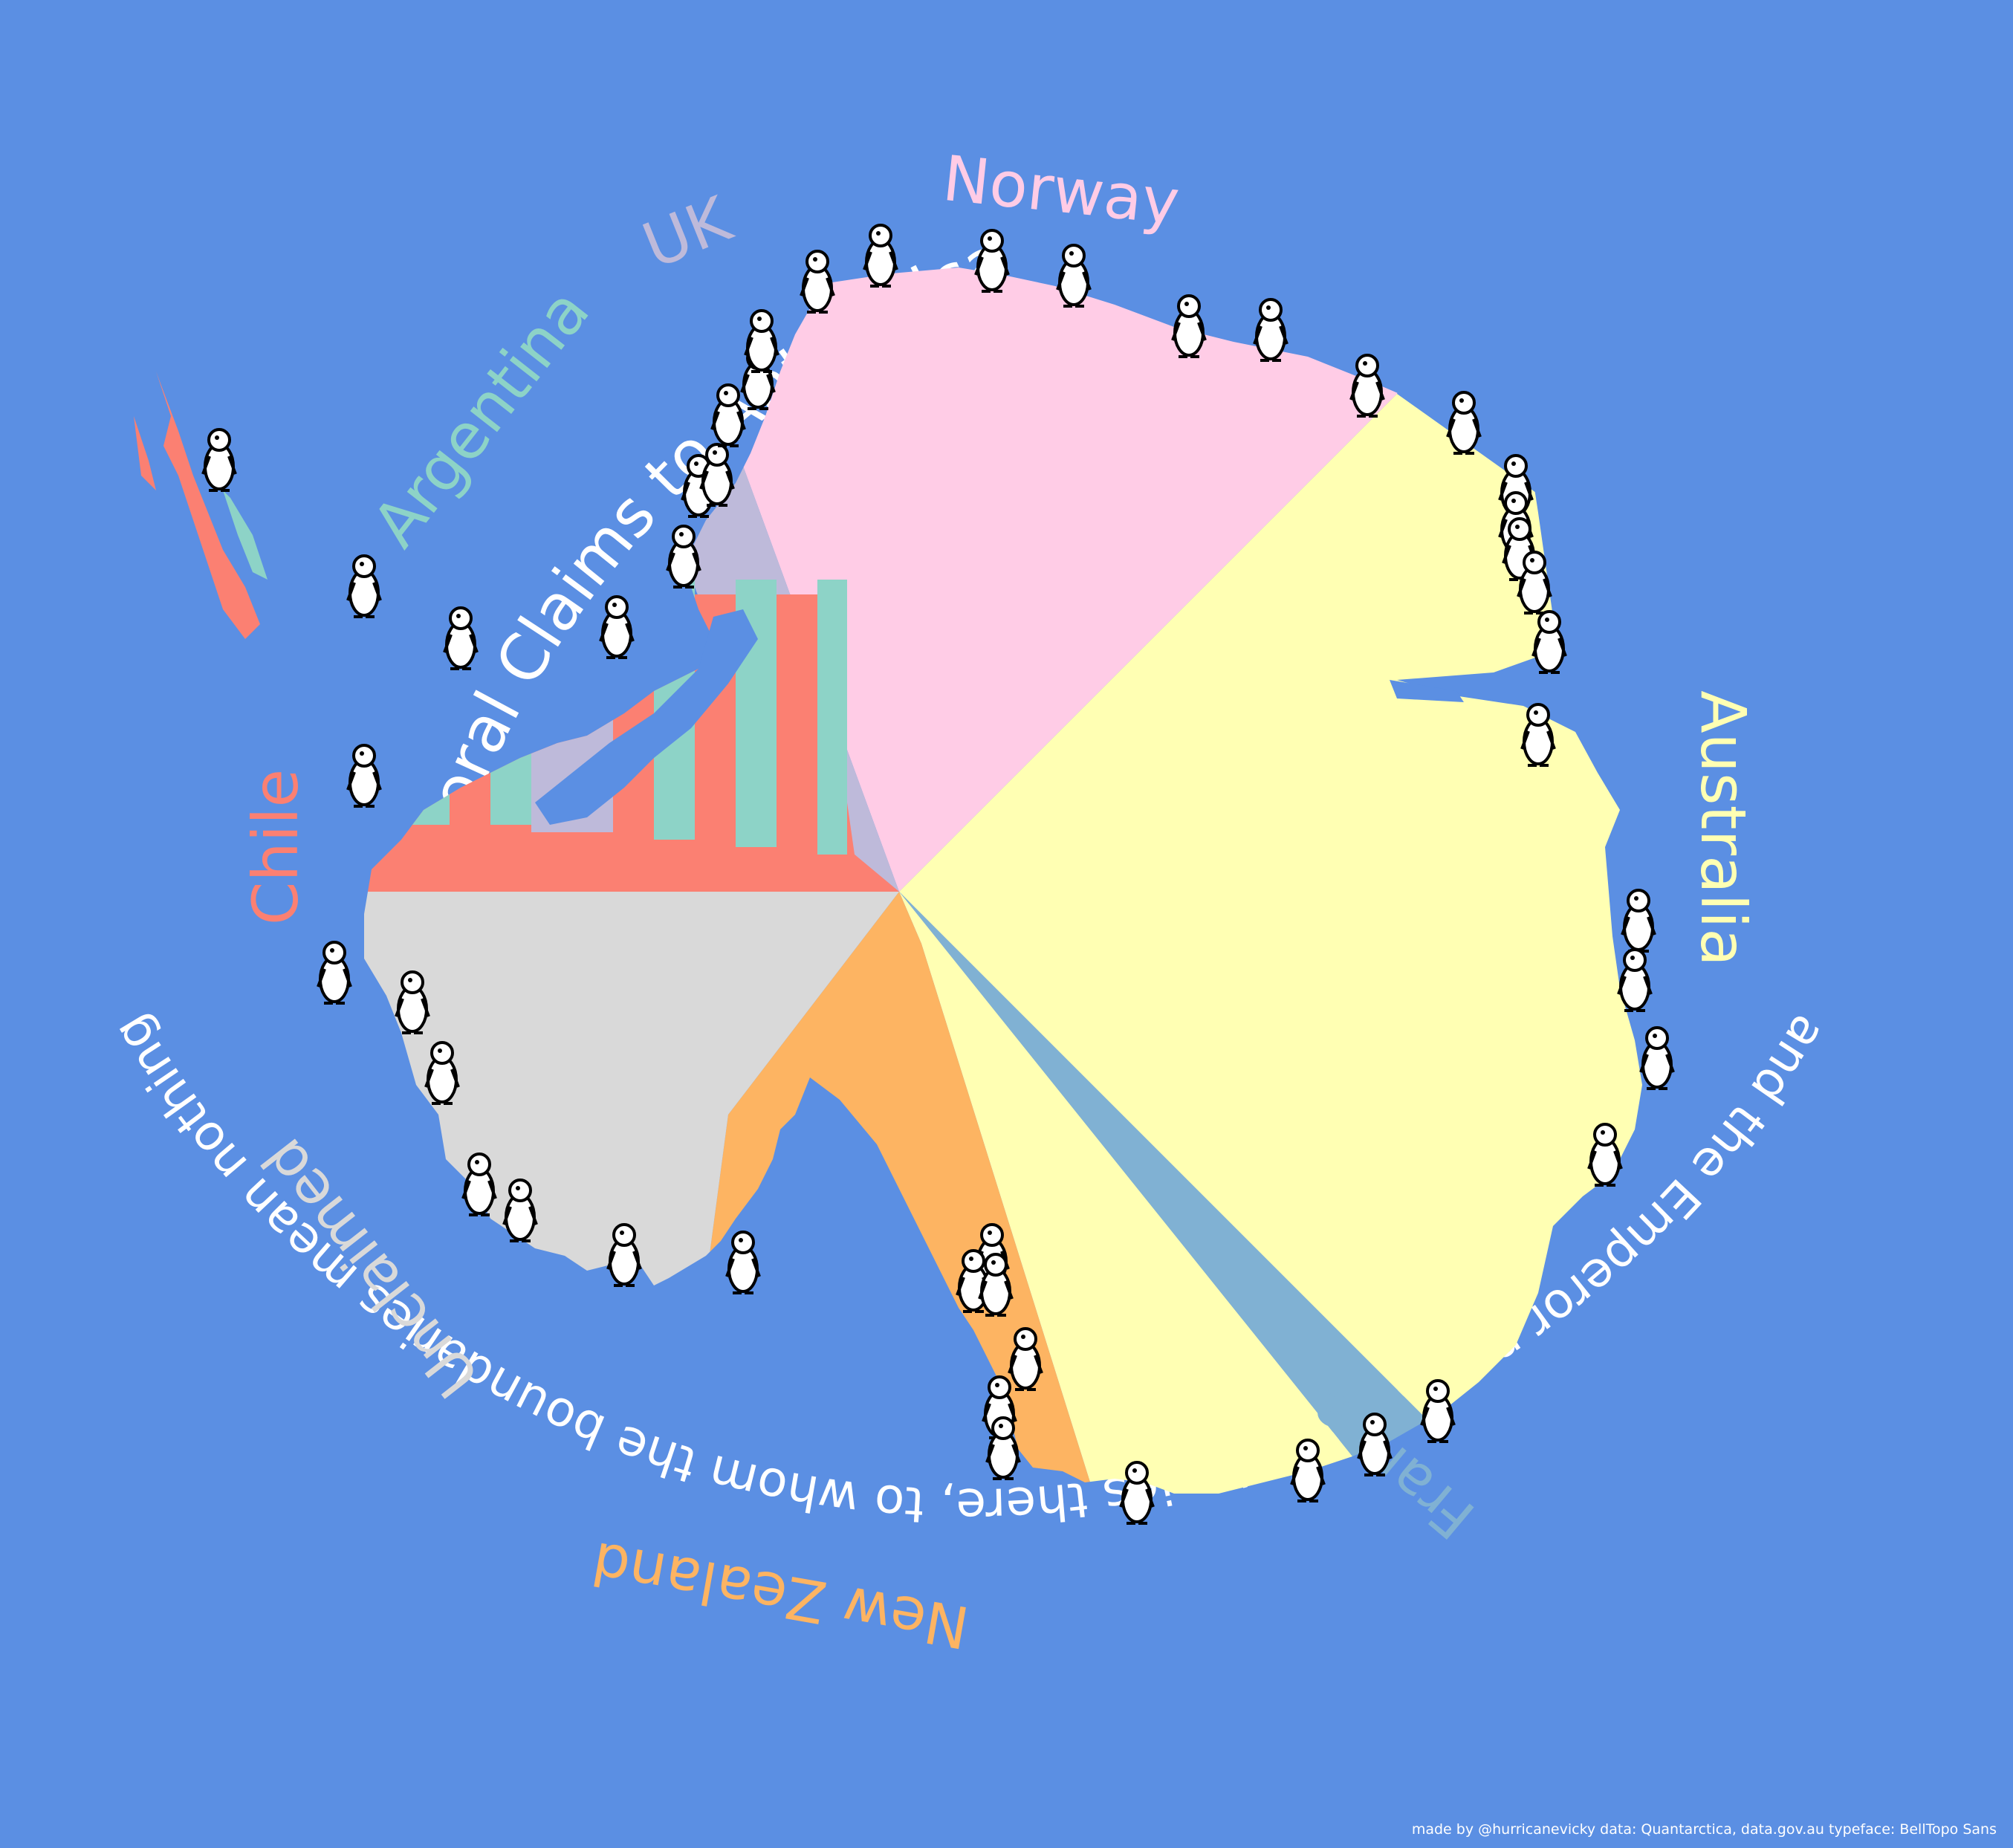  What do you see at coordinates (201, 505) in the screenshot?
I see `peninsula-islands` at bounding box center [201, 505].